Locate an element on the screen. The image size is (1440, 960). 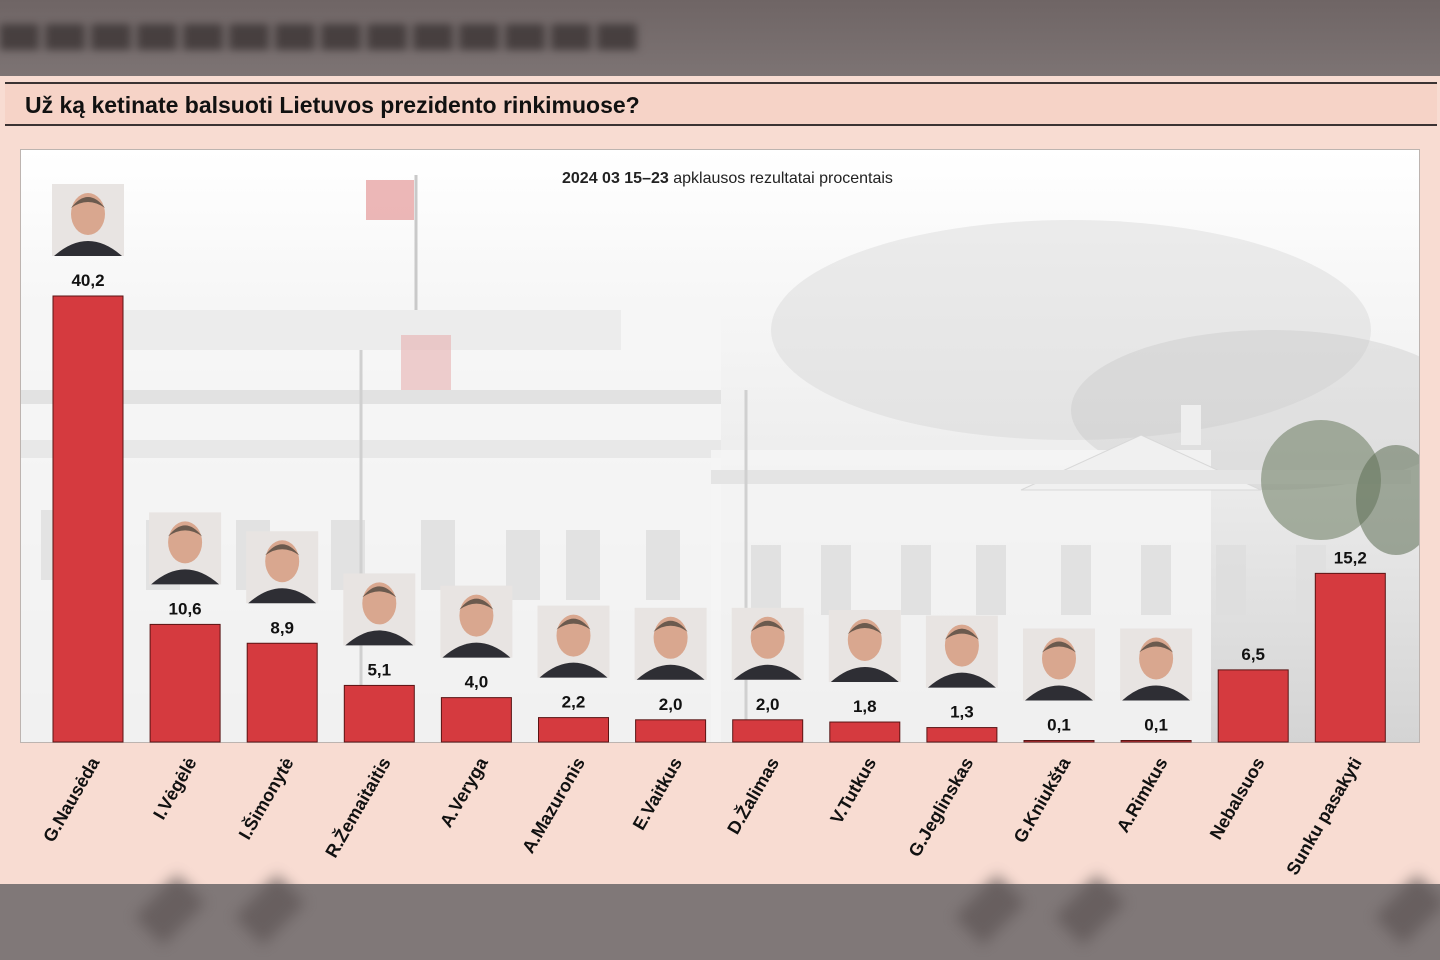
category-label: G.Jeglinskas is located at coordinates (941, 807).